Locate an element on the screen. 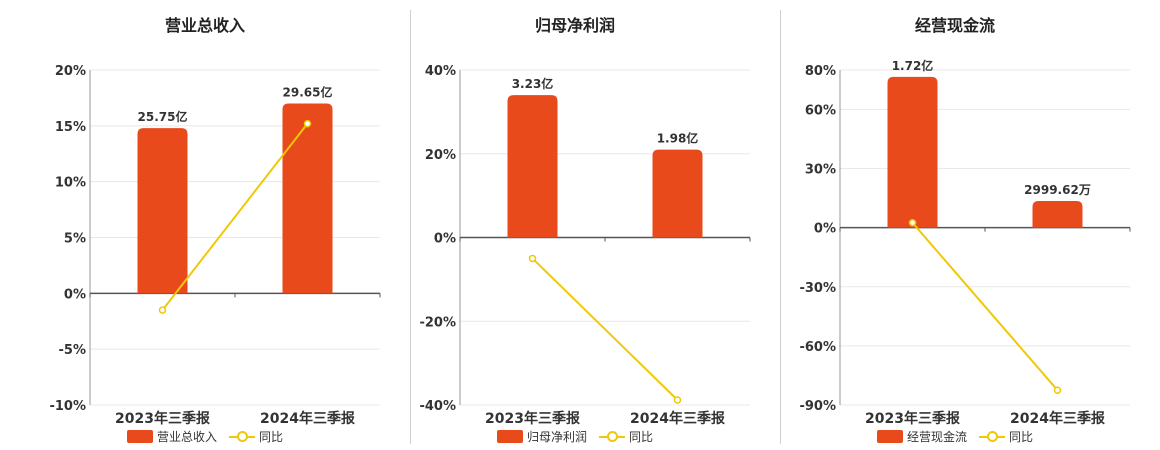  chart-legend: 营业总收入 同比 is located at coordinates (205, 436).